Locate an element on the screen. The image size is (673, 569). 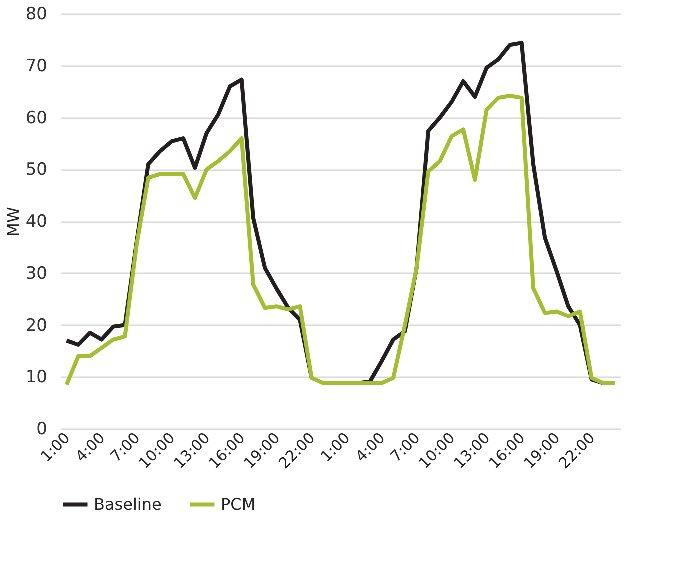
y-axis-title: MW is located at coordinates (13, 222).